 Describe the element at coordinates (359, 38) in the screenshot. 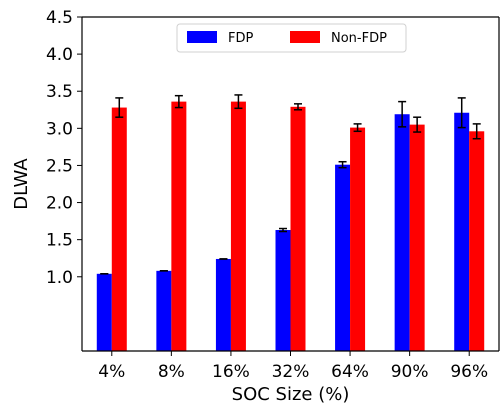

I see `non-fdp-legend-label: Non-FDP` at that location.